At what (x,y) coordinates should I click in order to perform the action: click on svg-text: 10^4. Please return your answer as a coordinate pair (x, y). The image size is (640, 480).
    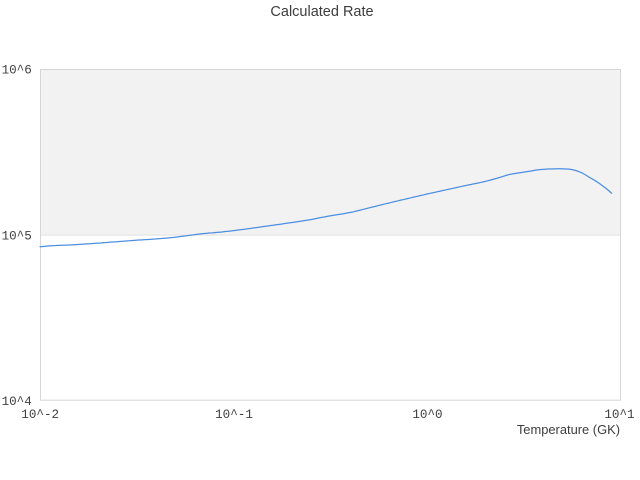
    Looking at the image, I should click on (17, 402).